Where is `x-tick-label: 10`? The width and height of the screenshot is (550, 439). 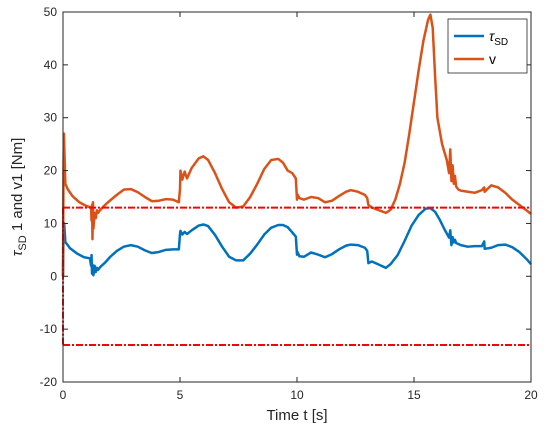
x-tick-label: 10 is located at coordinates (297, 395).